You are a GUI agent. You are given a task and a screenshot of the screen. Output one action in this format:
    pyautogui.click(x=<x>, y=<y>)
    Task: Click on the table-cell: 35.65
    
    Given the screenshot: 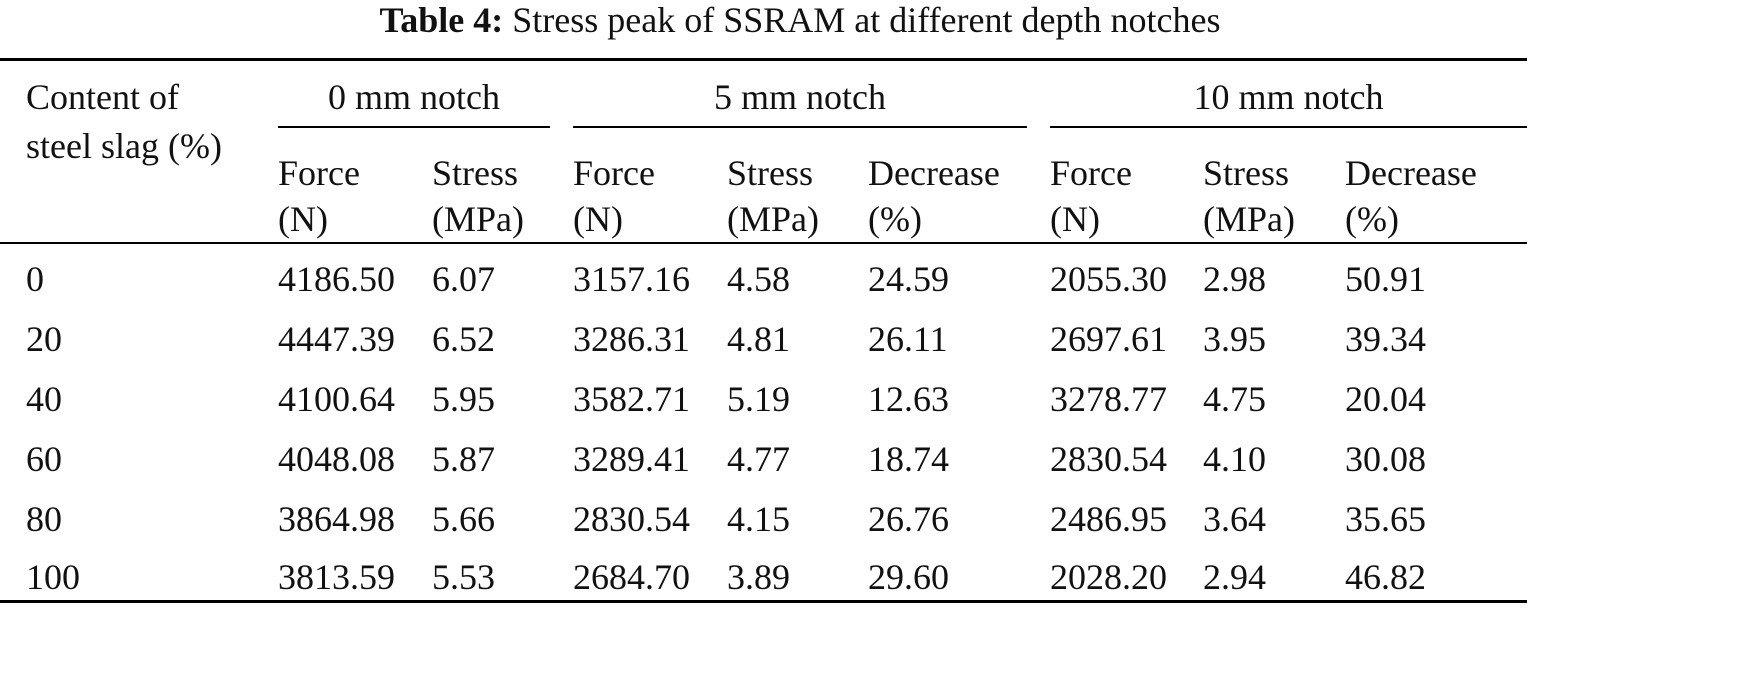 What is the action you would take?
    pyautogui.click(x=1385, y=519)
    